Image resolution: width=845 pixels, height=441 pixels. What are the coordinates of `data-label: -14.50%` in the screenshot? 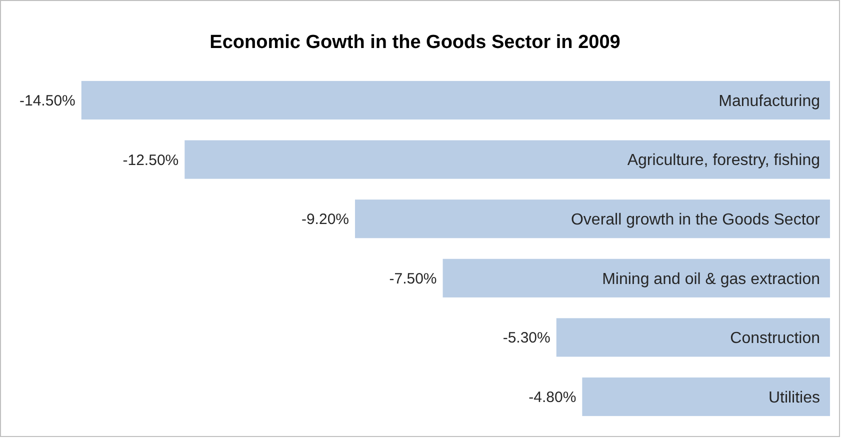 It's located at (48, 101).